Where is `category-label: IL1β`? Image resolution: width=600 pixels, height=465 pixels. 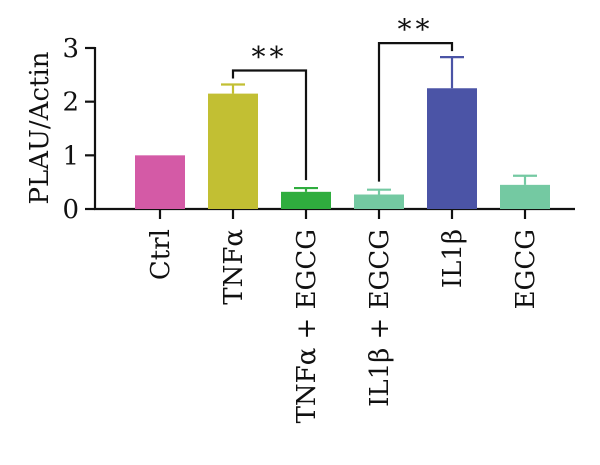 category-label: IL1β is located at coordinates (453, 258).